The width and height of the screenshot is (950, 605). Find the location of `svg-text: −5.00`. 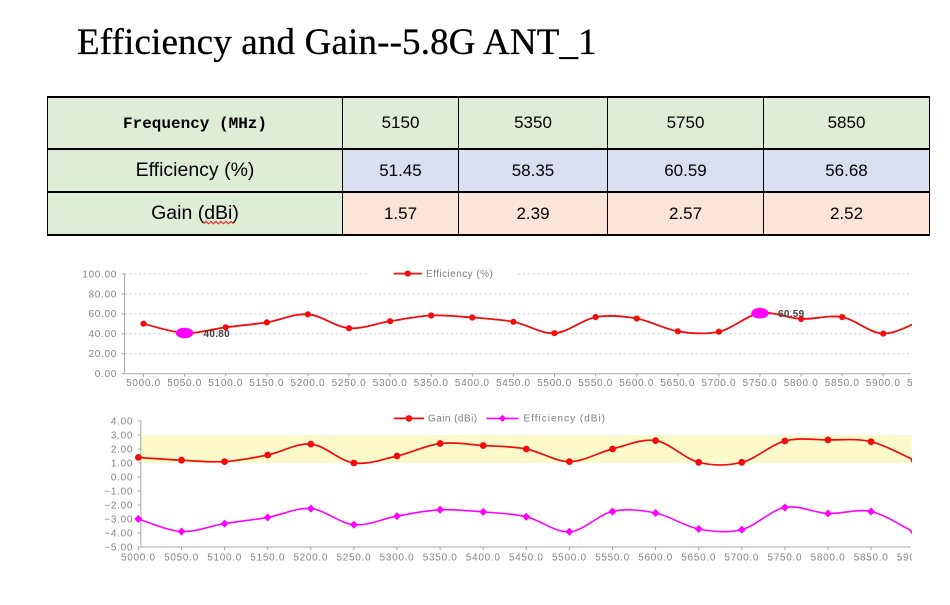

svg-text: −5.00 is located at coordinates (118, 547).